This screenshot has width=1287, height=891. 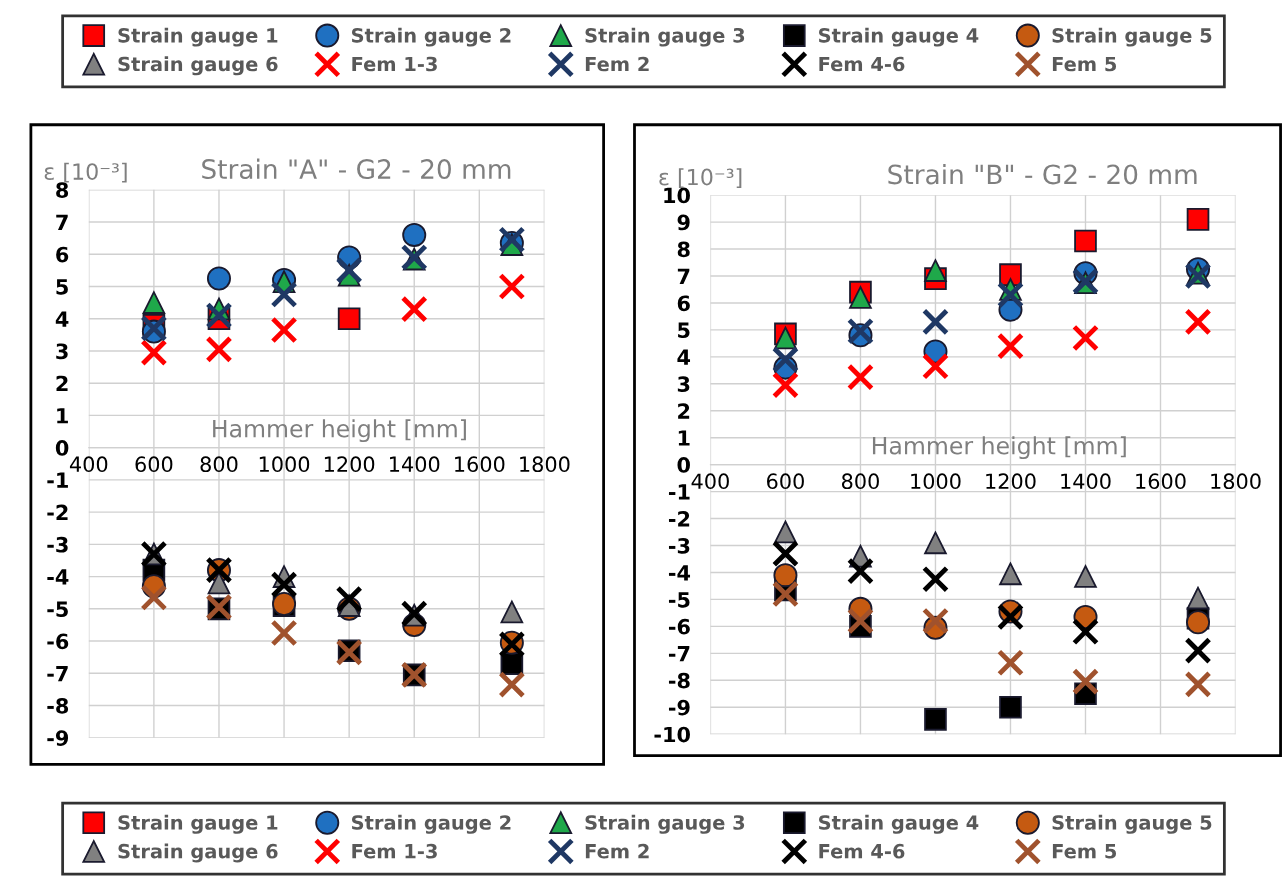 What do you see at coordinates (677, 195) in the screenshot?
I see `y-tick-label: 10` at bounding box center [677, 195].